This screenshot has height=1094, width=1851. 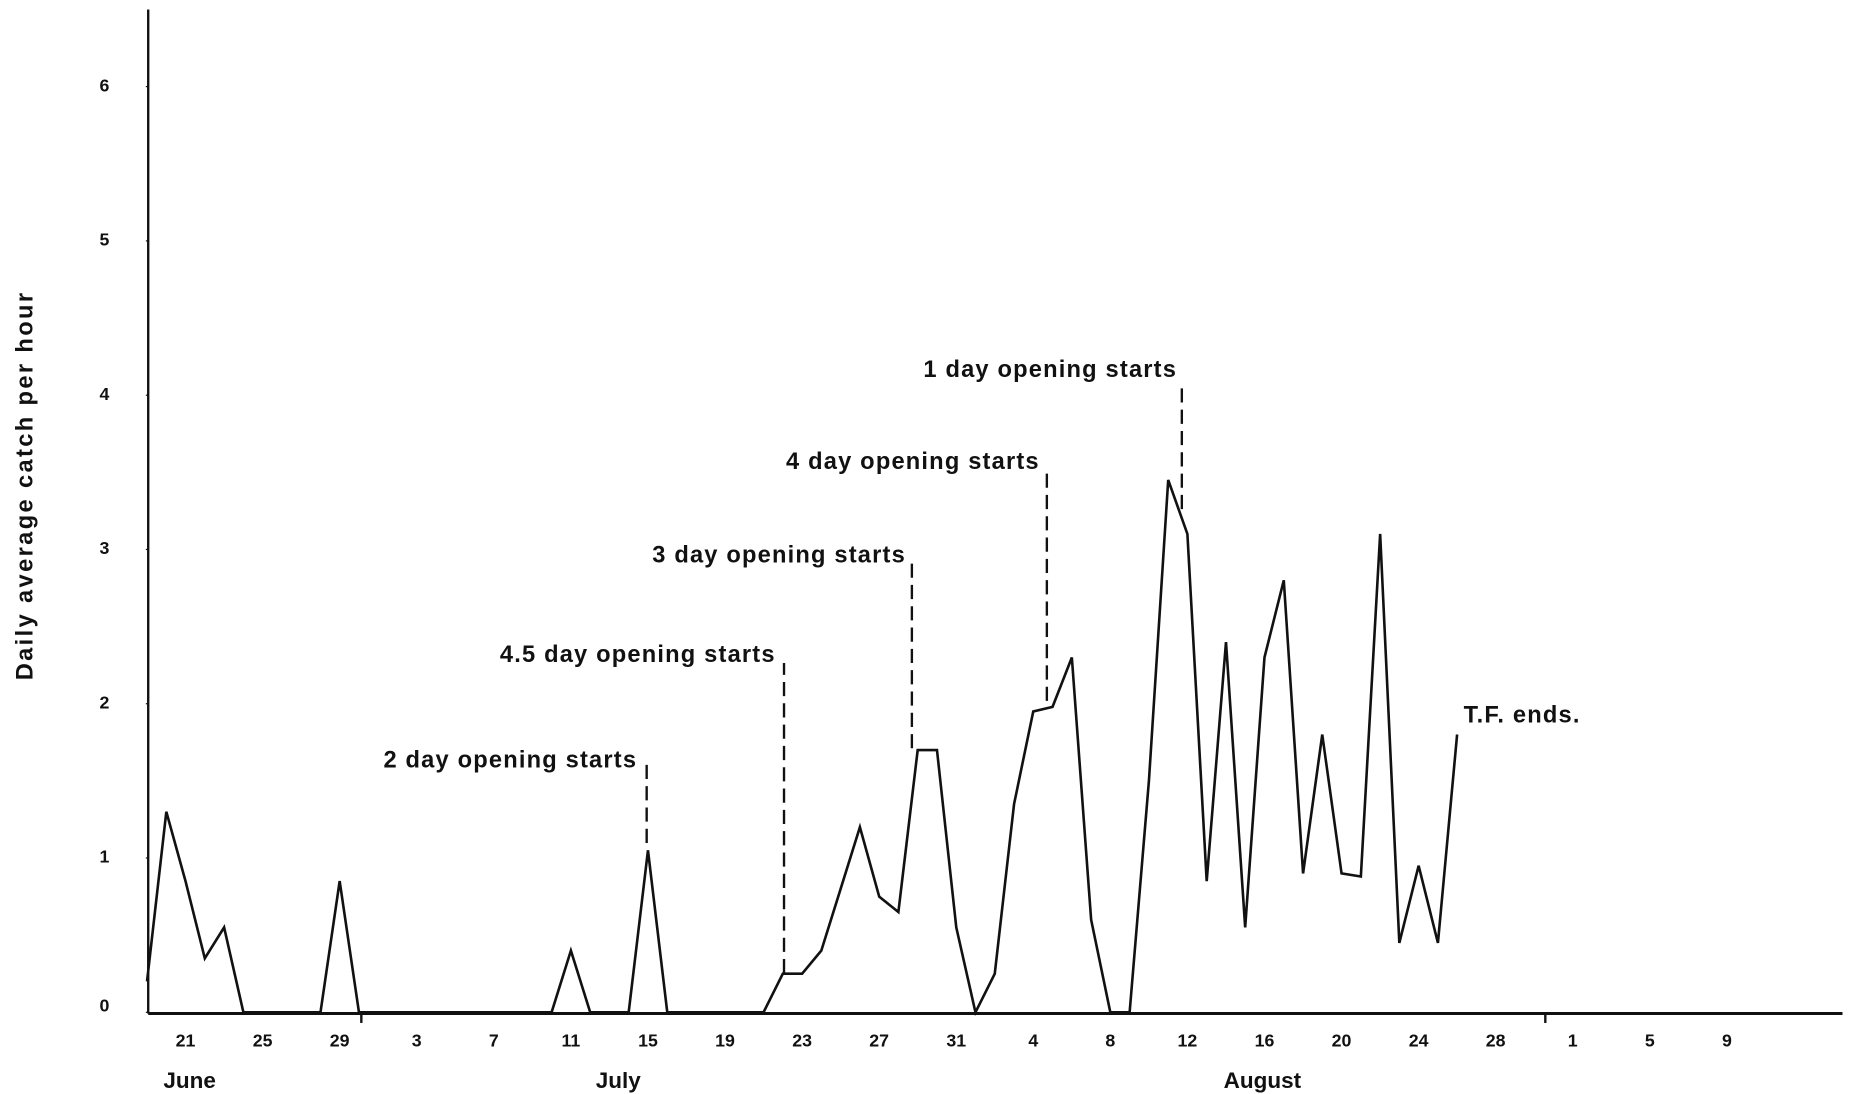 I want to click on x-tick-label: 4, so click(x=1033, y=1041).